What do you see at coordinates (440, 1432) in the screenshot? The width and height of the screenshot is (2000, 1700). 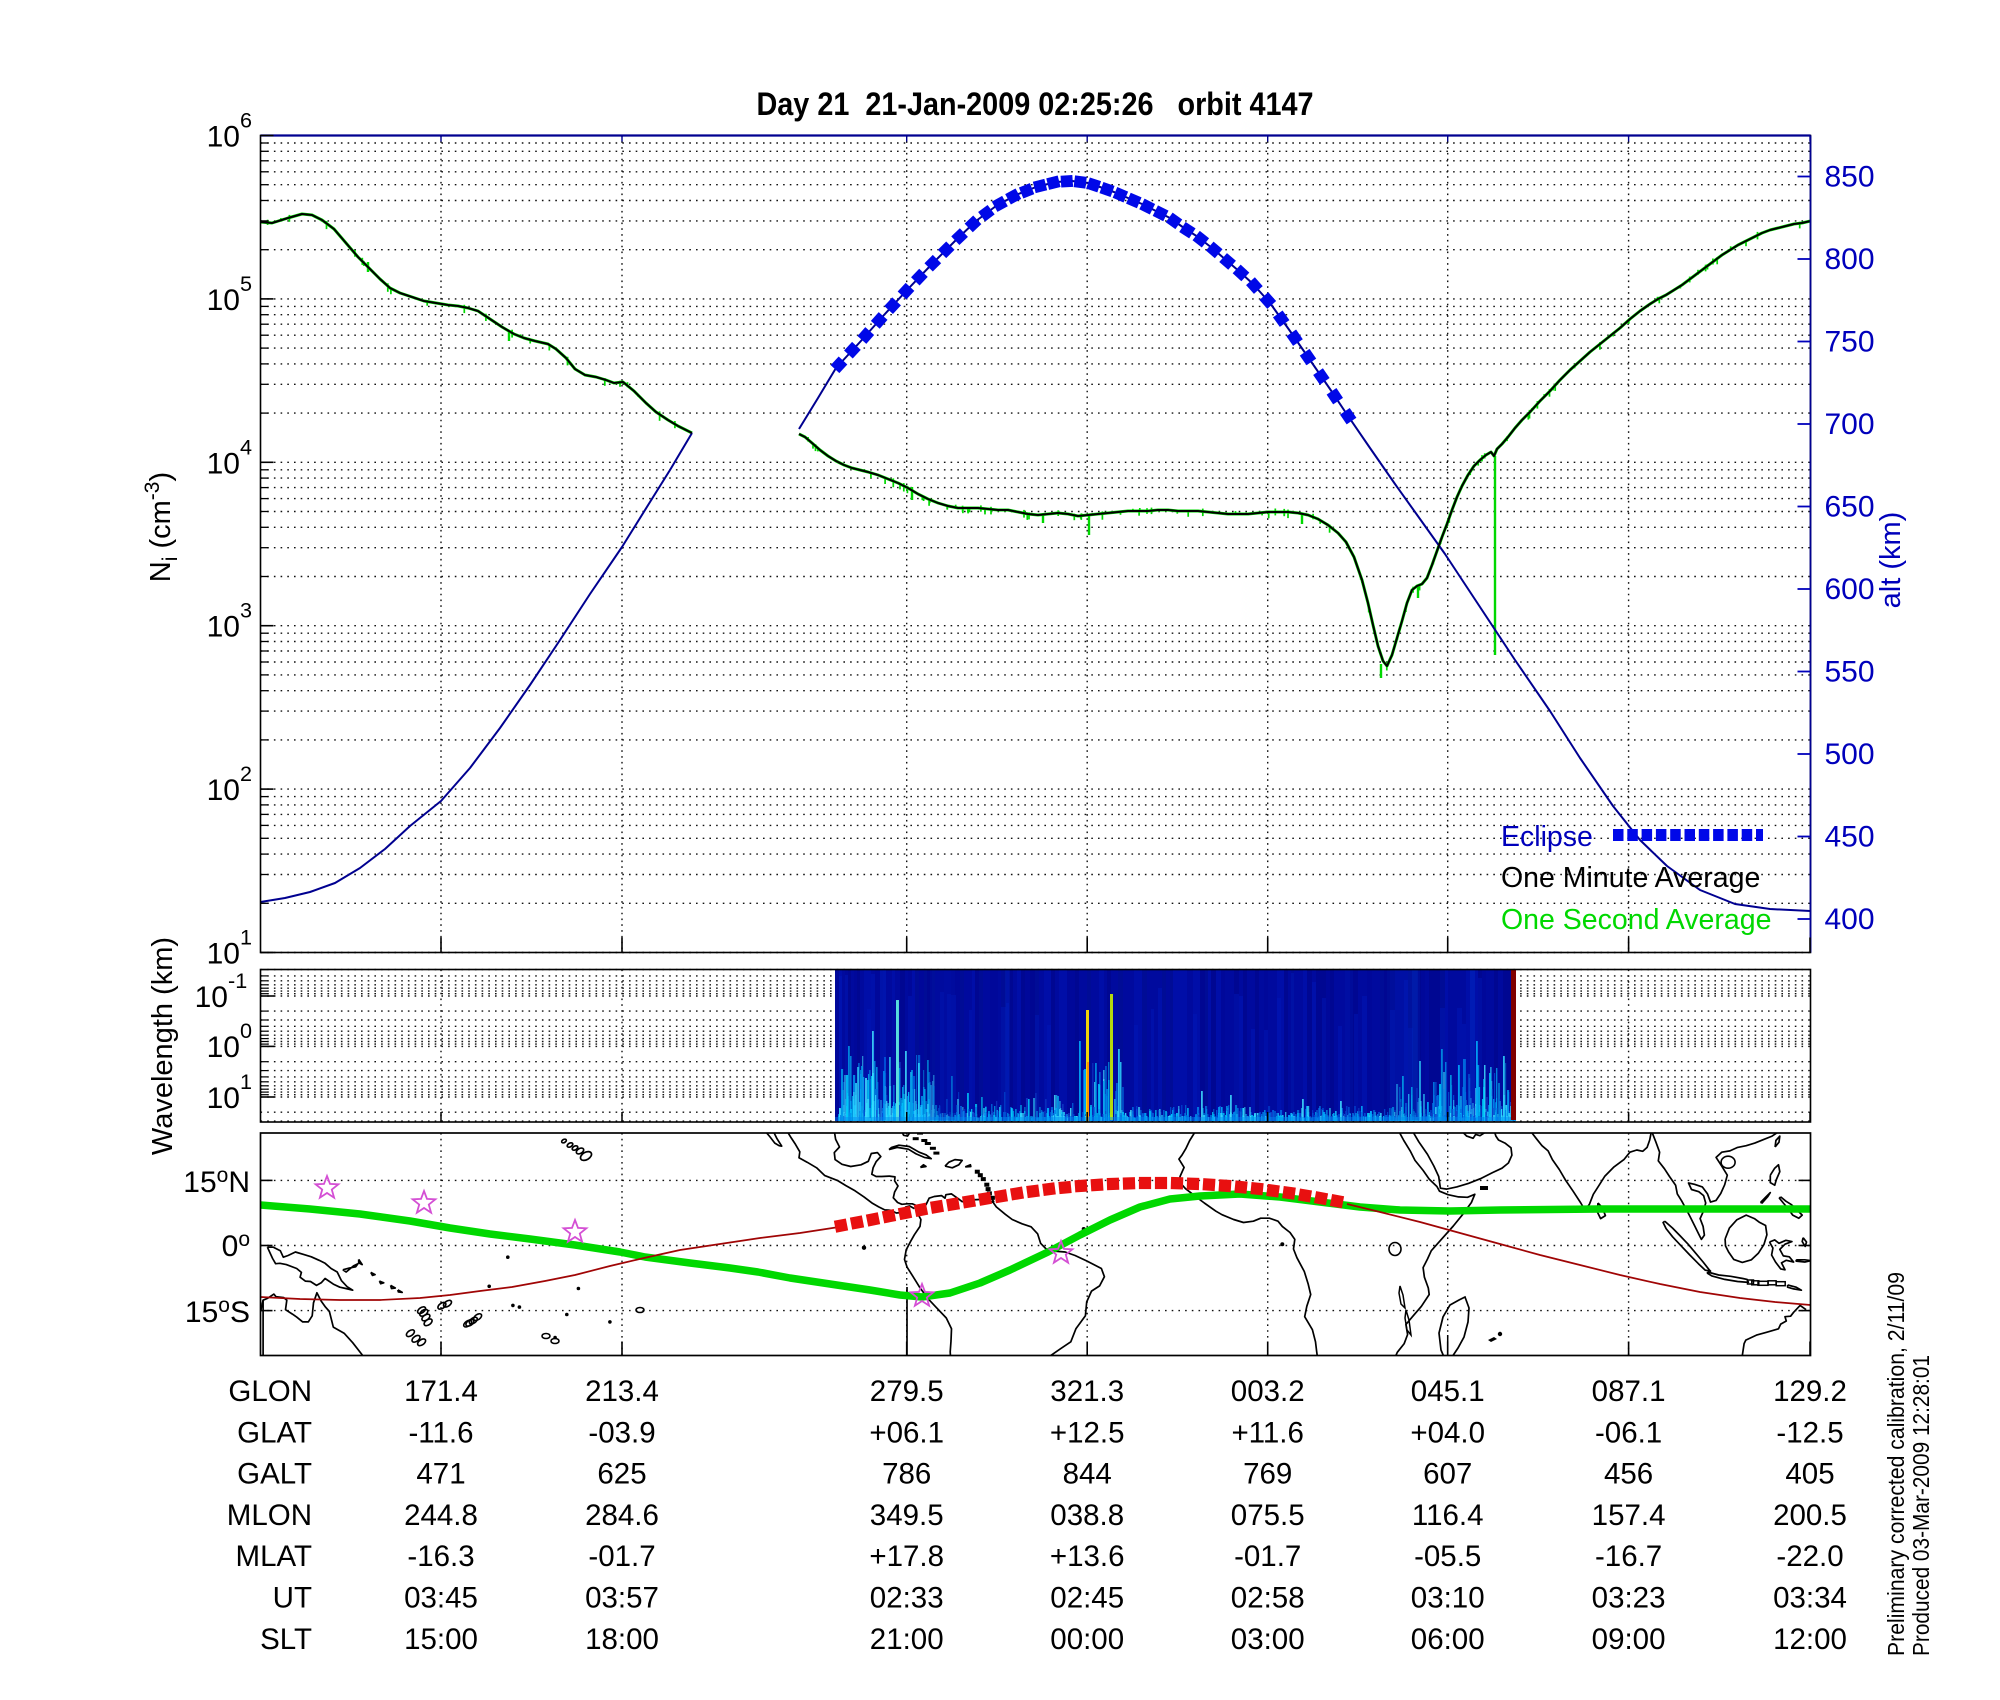 I see `svg-text: -11.6` at bounding box center [440, 1432].